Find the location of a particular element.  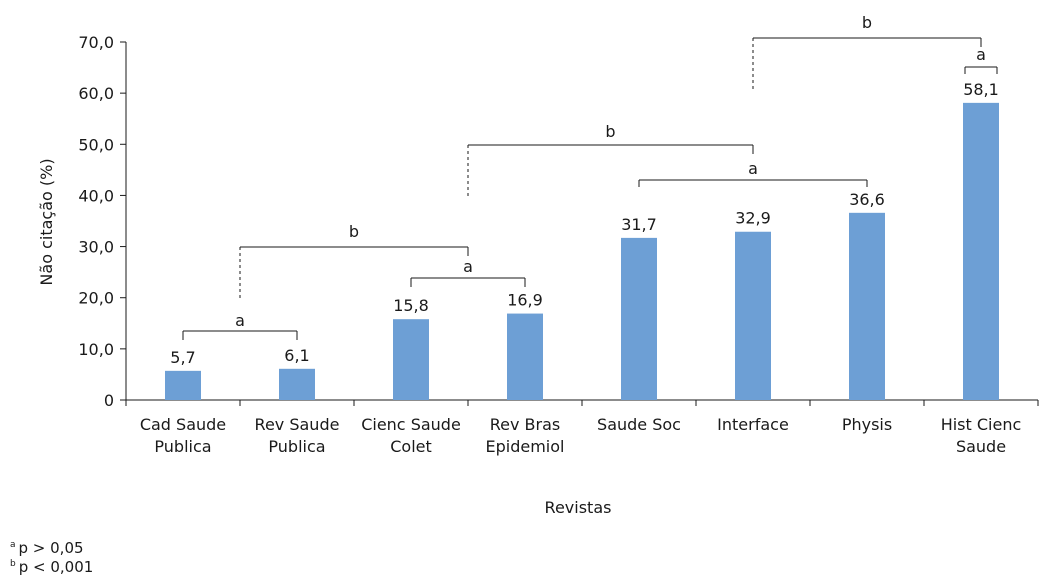

y-axis-label: Não citação (%) is located at coordinates (46, 221).